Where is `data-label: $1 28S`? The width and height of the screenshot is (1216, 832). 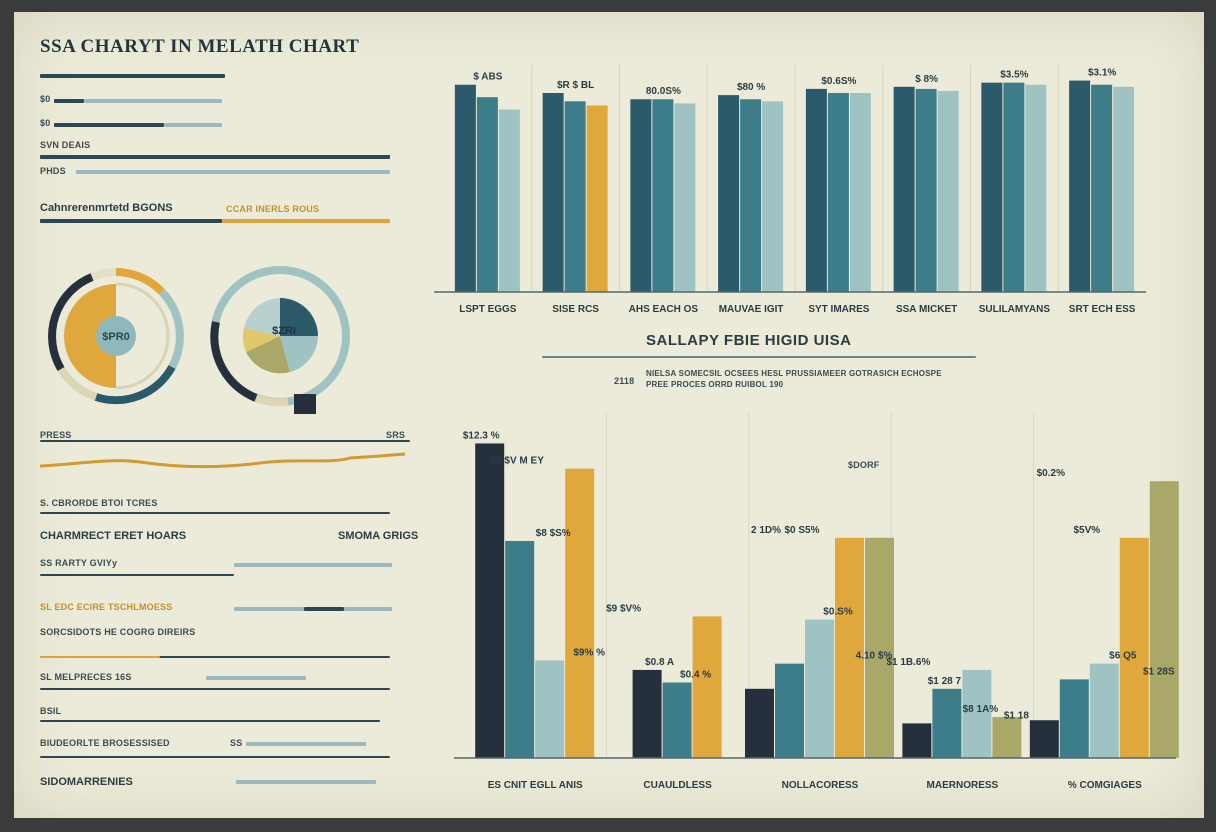 data-label: $1 28S is located at coordinates (1159, 671).